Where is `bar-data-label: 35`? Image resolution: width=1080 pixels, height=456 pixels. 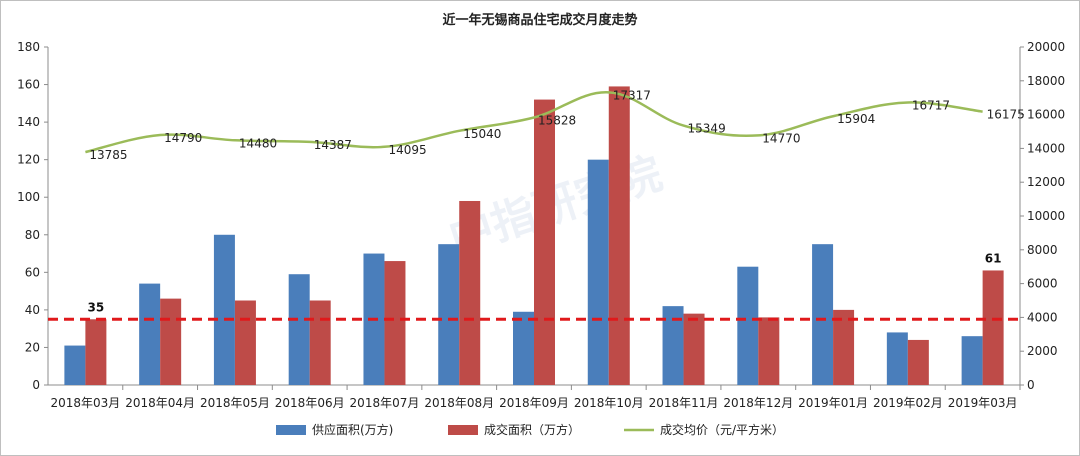 bar-data-label: 35 is located at coordinates (96, 307).